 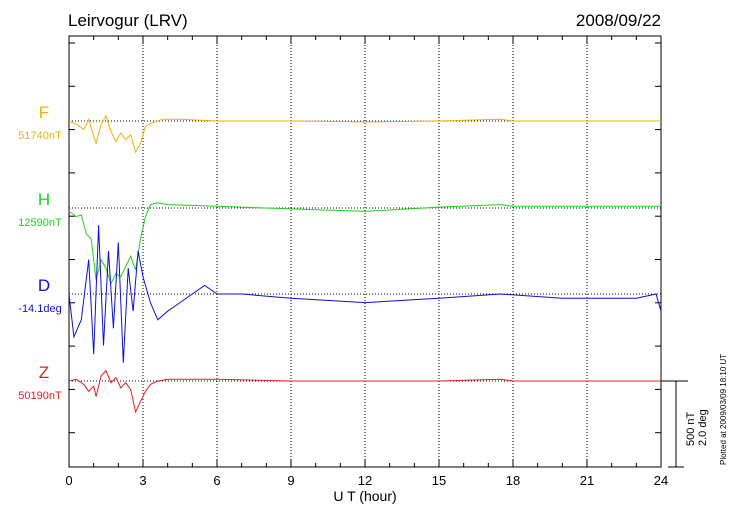 I want to click on x-tick-label-6: 6, so click(x=216, y=480).